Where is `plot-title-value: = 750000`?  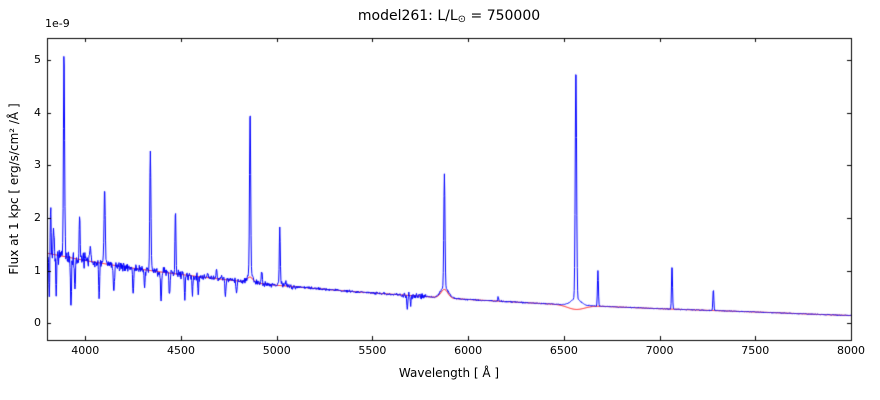 plot-title-value: = 750000 is located at coordinates (503, 16).